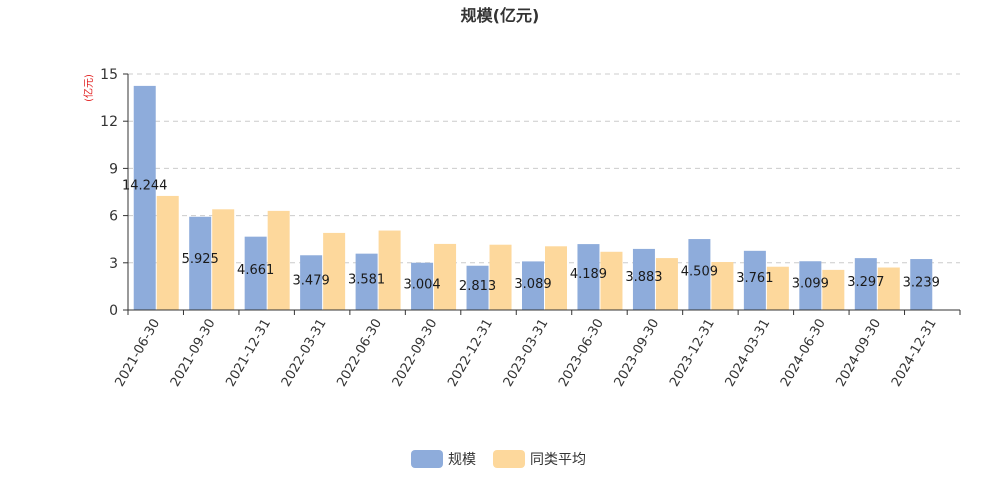  I want to click on y-tick-label: 3, so click(113, 264).